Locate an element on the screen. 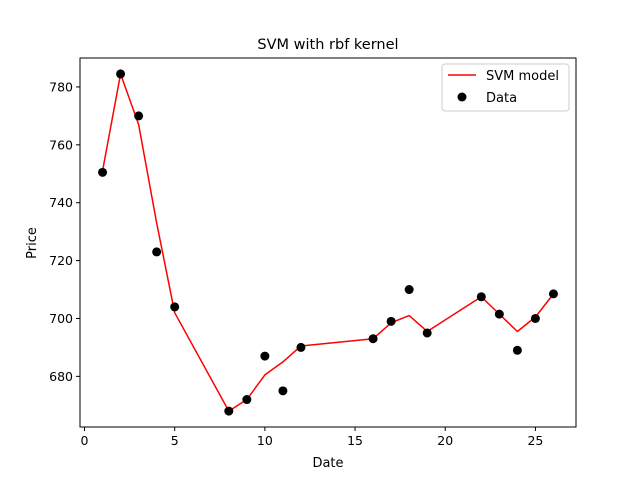 The image size is (640, 480). x-tick-label: 5 is located at coordinates (175, 440).